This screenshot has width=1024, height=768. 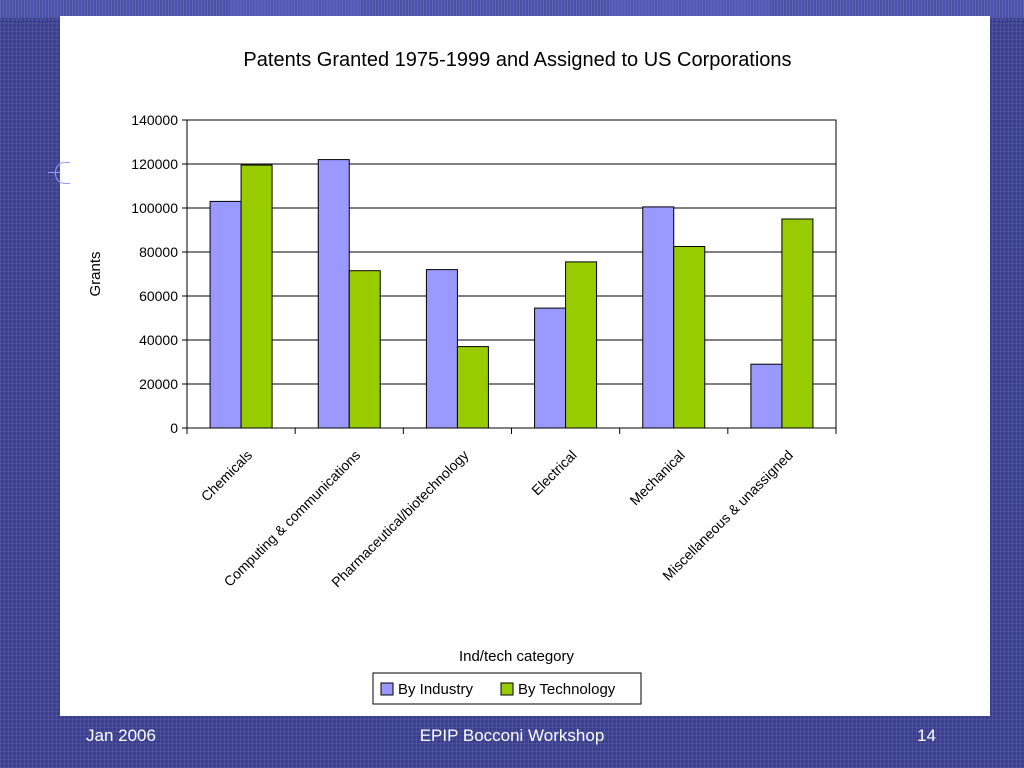 I want to click on x-category-label: Electrical, so click(x=553, y=472).